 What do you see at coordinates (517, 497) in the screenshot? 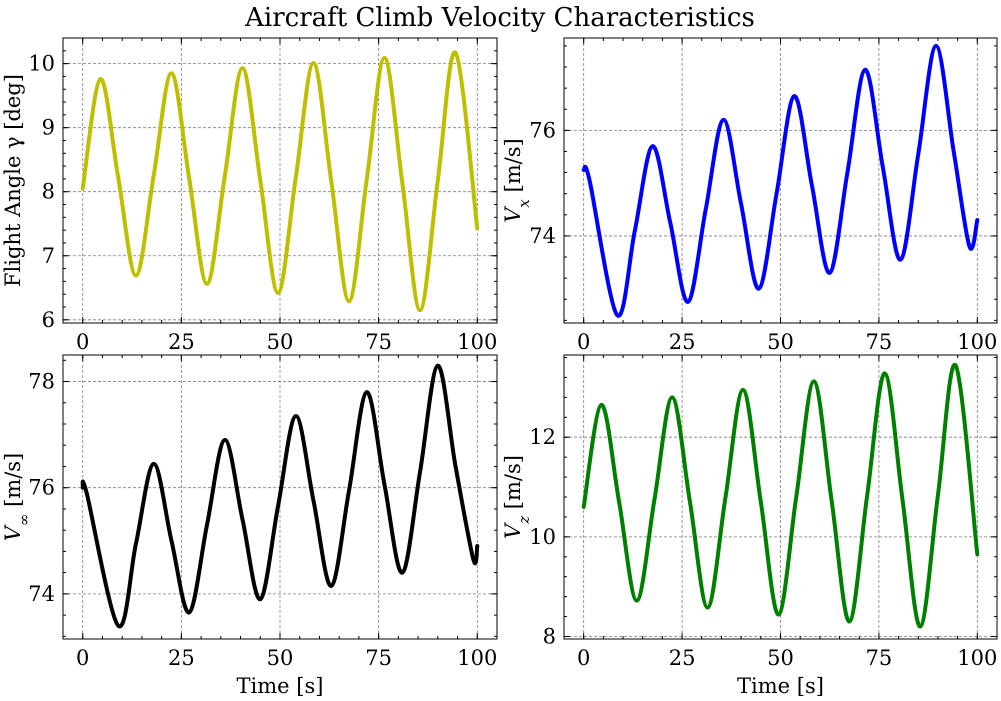
I see `y-axis-label: Vz [m/s]` at bounding box center [517, 497].